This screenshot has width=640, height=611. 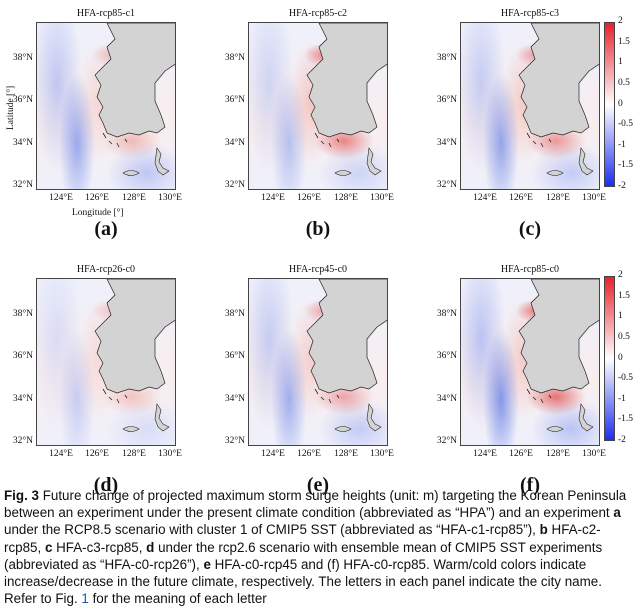 What do you see at coordinates (106, 229) in the screenshot?
I see `panel-letter: (a)` at bounding box center [106, 229].